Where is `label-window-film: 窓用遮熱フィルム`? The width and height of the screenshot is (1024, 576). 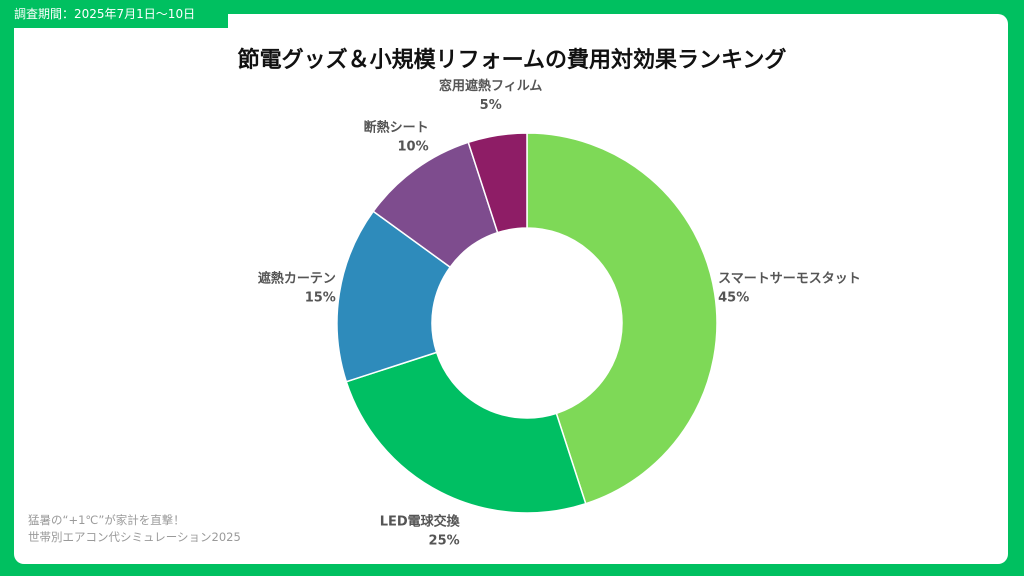
label-window-film: 窓用遮熱フィルム is located at coordinates (490, 86).